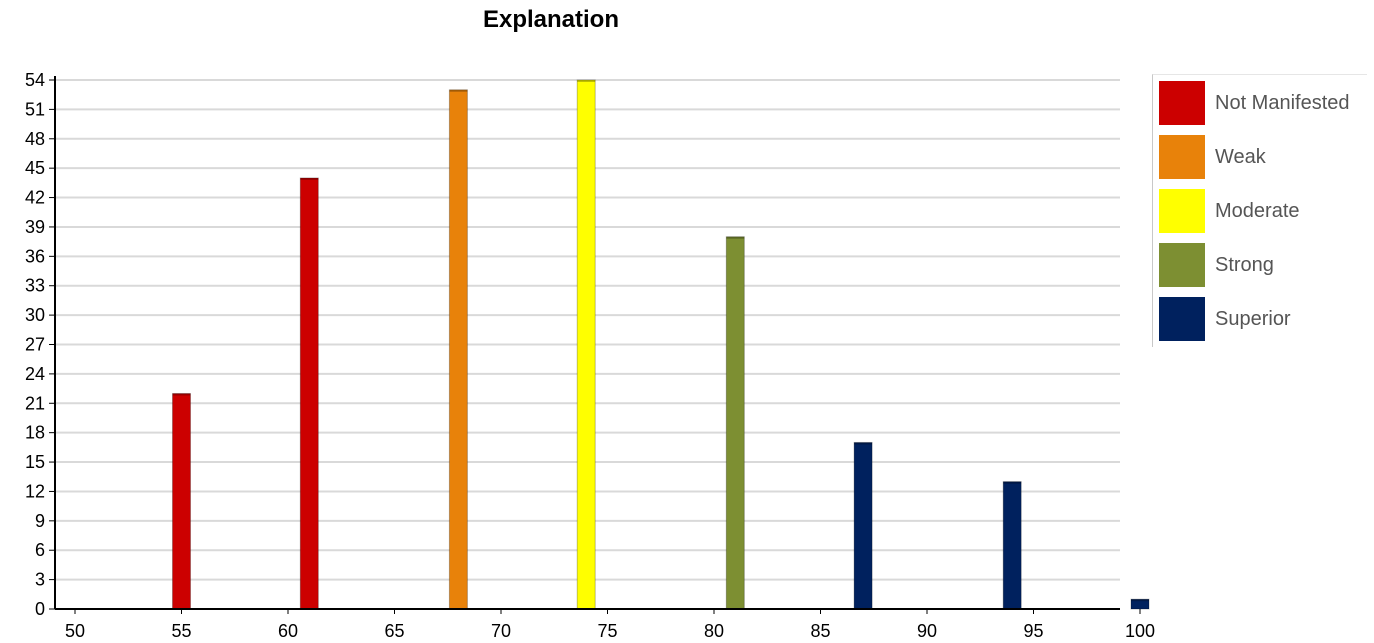 The image size is (1374, 643). I want to click on y-tick-label: 45, so click(35, 168).